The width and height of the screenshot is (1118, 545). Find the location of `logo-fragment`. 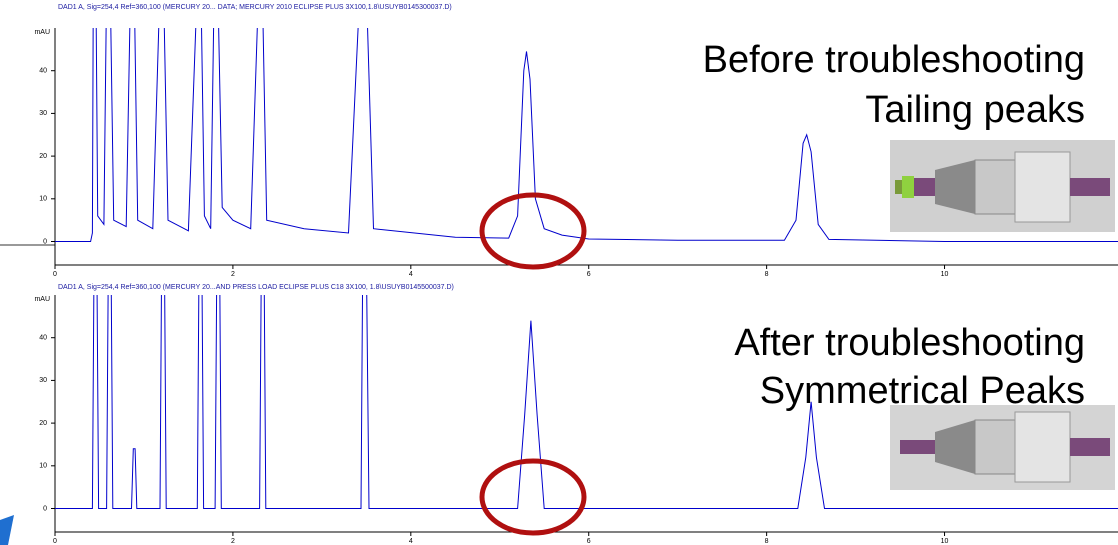

logo-fragment is located at coordinates (7, 530).